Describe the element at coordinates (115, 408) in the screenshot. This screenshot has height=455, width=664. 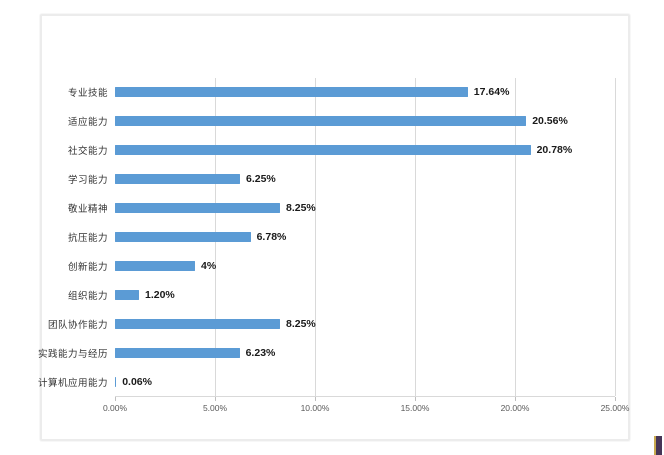
I see `x-axis-tick-label: 0.00%` at that location.